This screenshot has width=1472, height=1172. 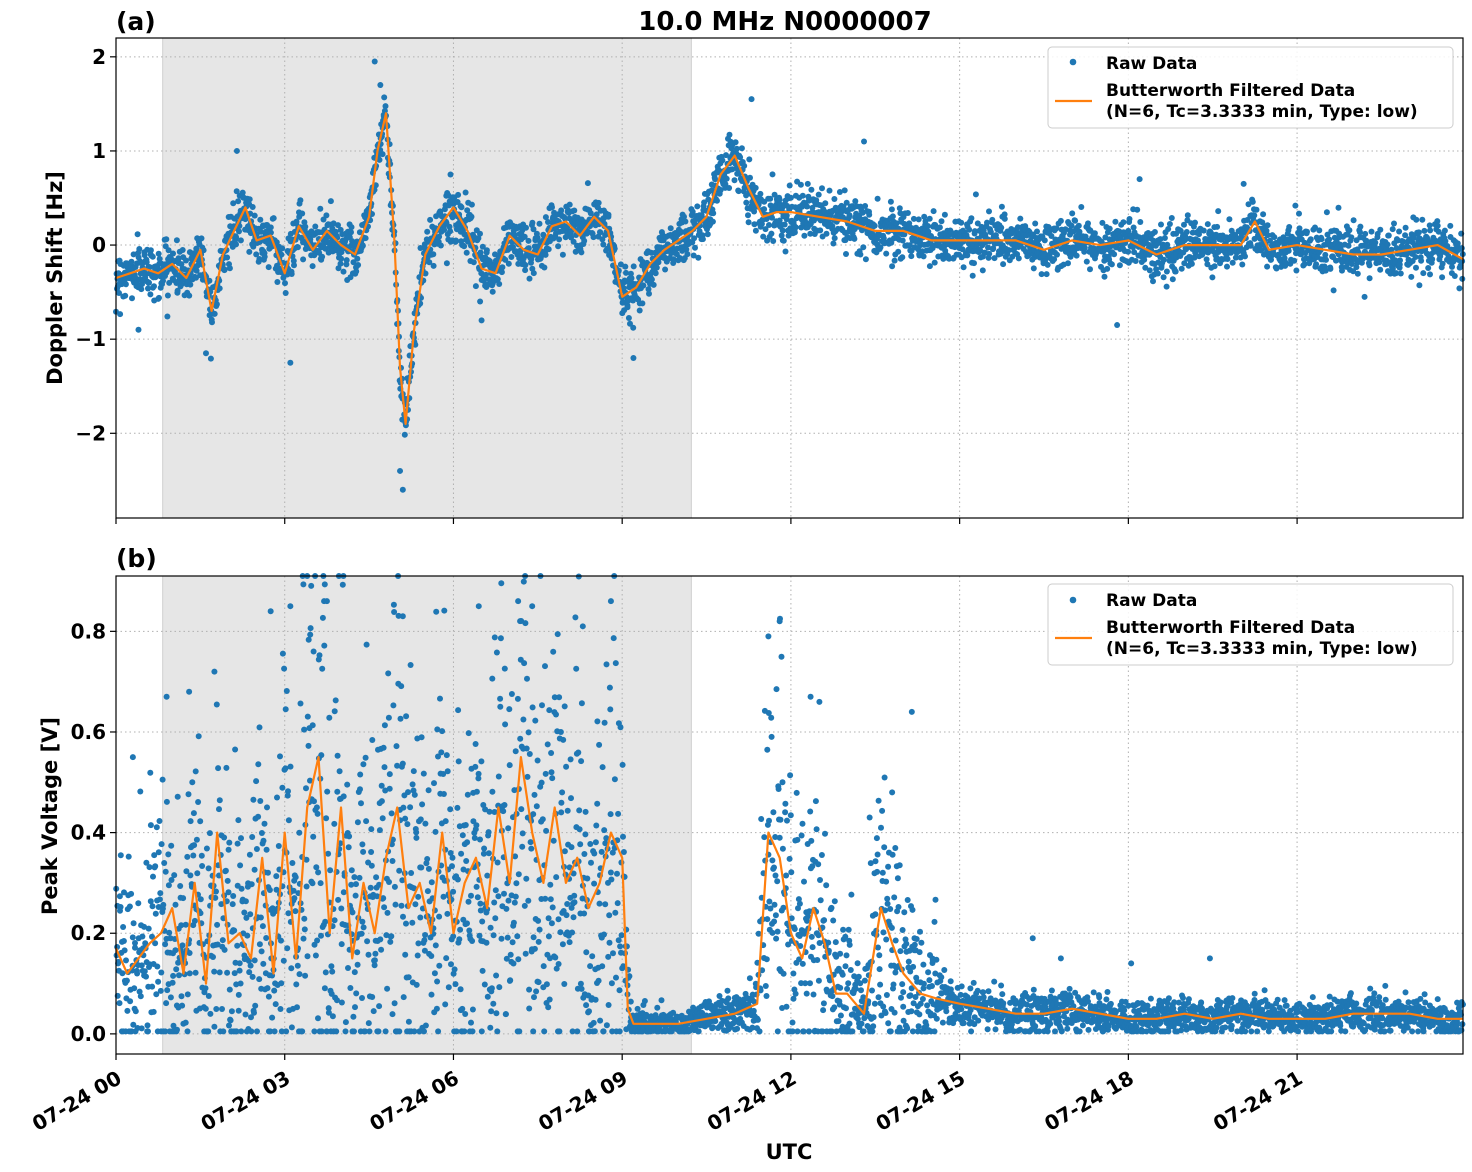 I want to click on panel-a-shaded-region, so click(x=427, y=278).